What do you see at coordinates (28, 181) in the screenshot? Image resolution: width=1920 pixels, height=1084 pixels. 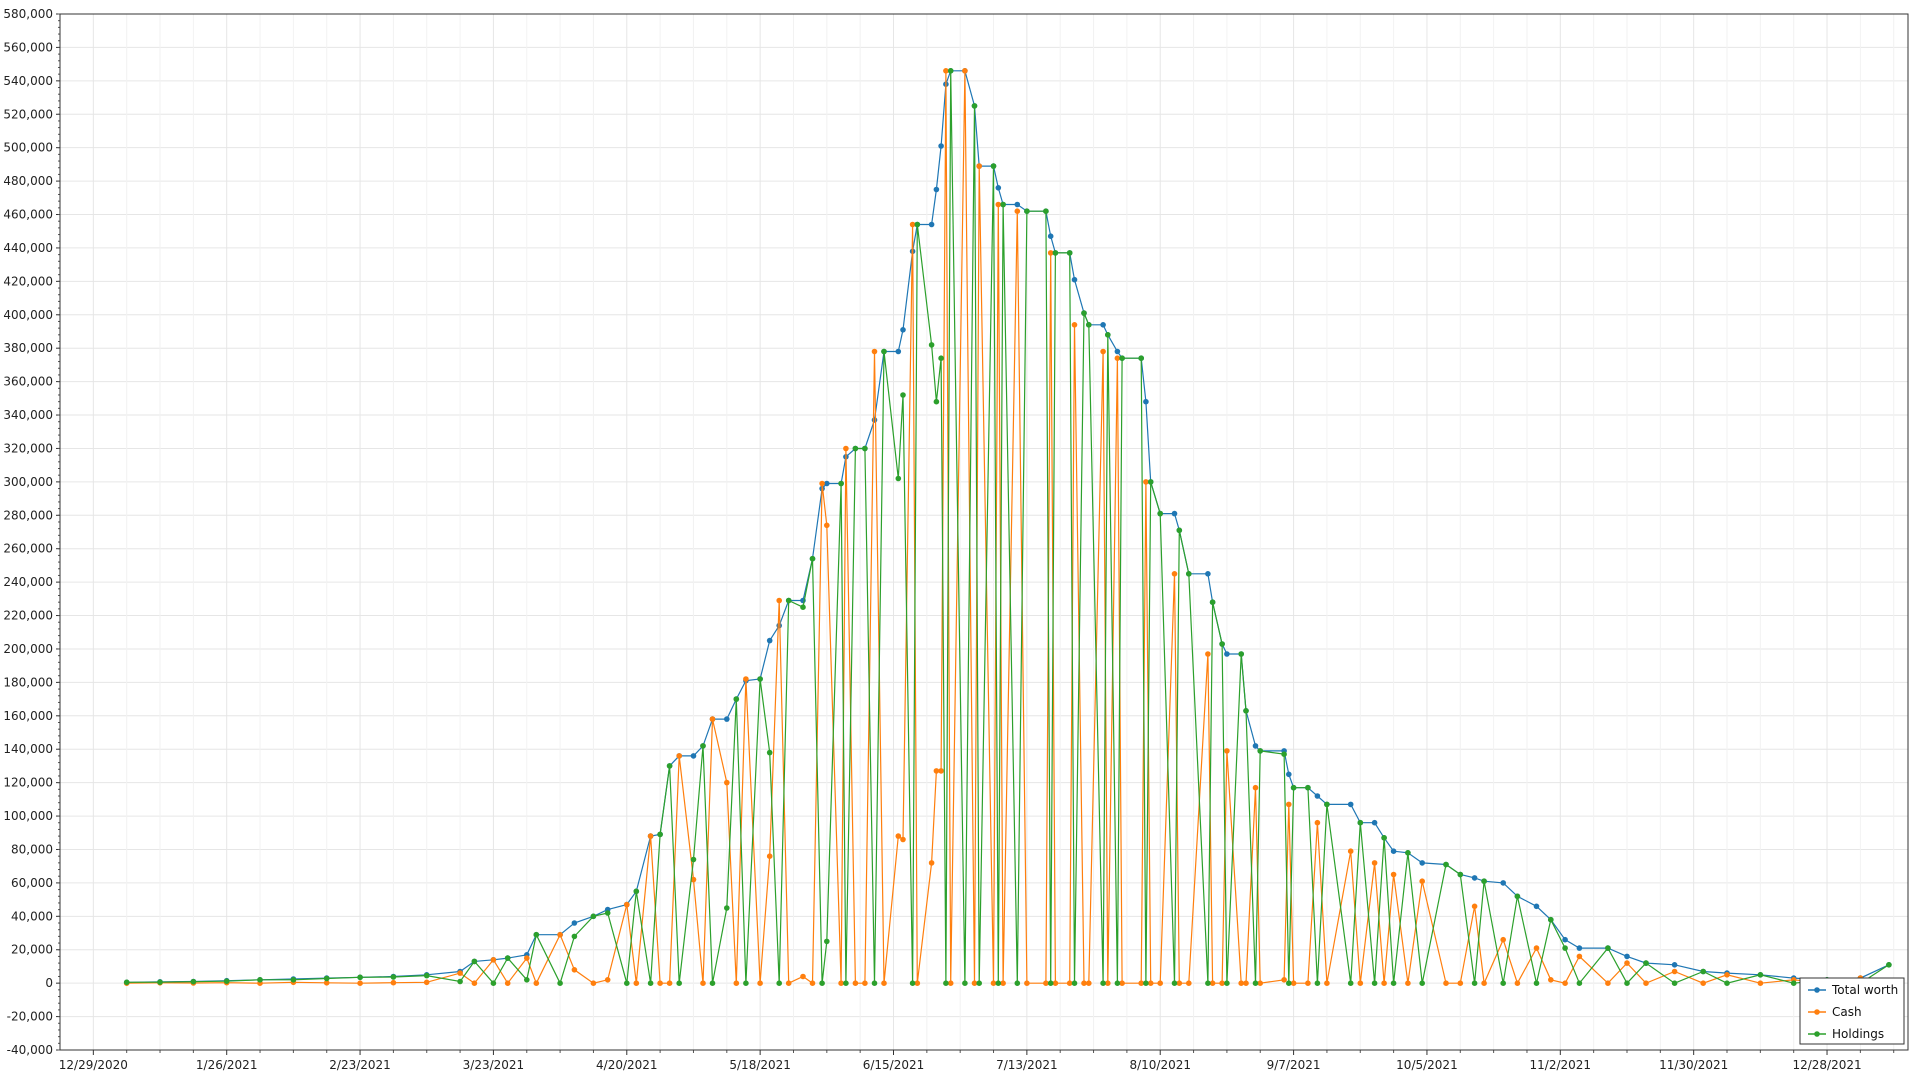 I see `y-tick-label: 480,000` at bounding box center [28, 181].